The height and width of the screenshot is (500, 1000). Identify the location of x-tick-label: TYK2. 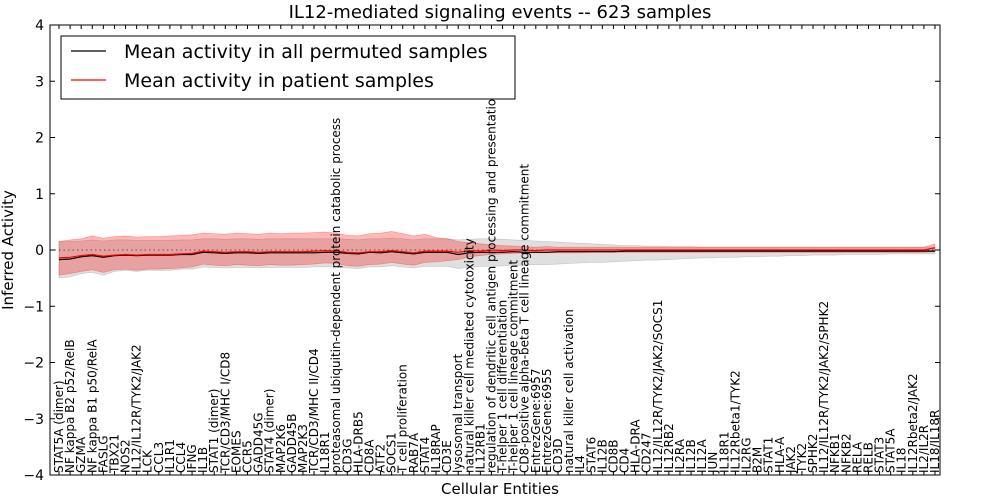
(802, 458).